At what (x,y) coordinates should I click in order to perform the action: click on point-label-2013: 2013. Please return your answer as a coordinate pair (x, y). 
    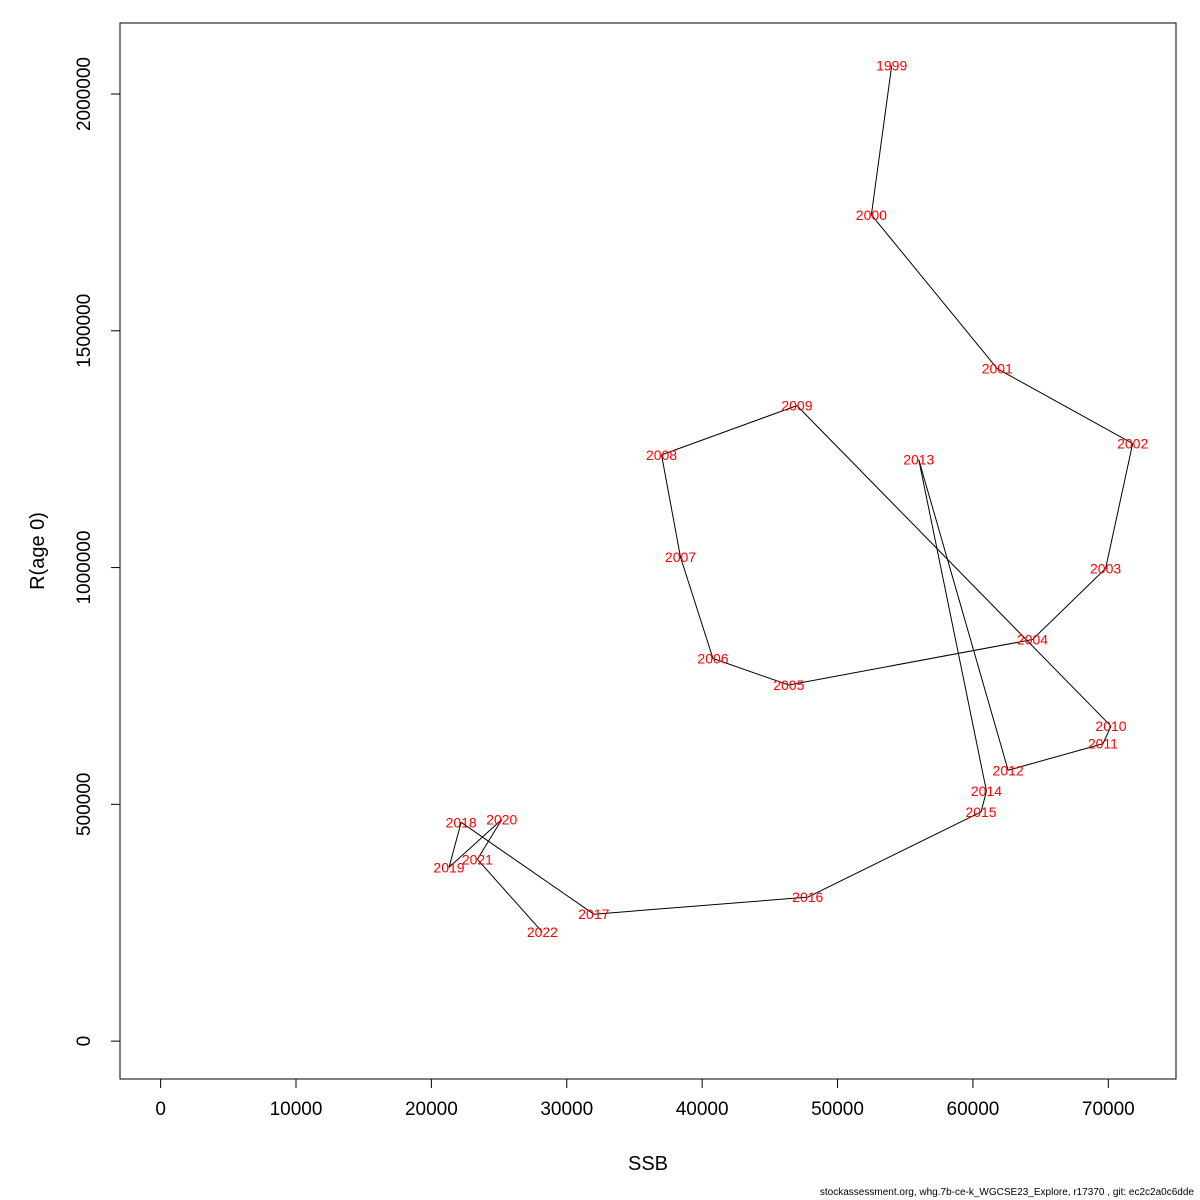
    Looking at the image, I should click on (918, 460).